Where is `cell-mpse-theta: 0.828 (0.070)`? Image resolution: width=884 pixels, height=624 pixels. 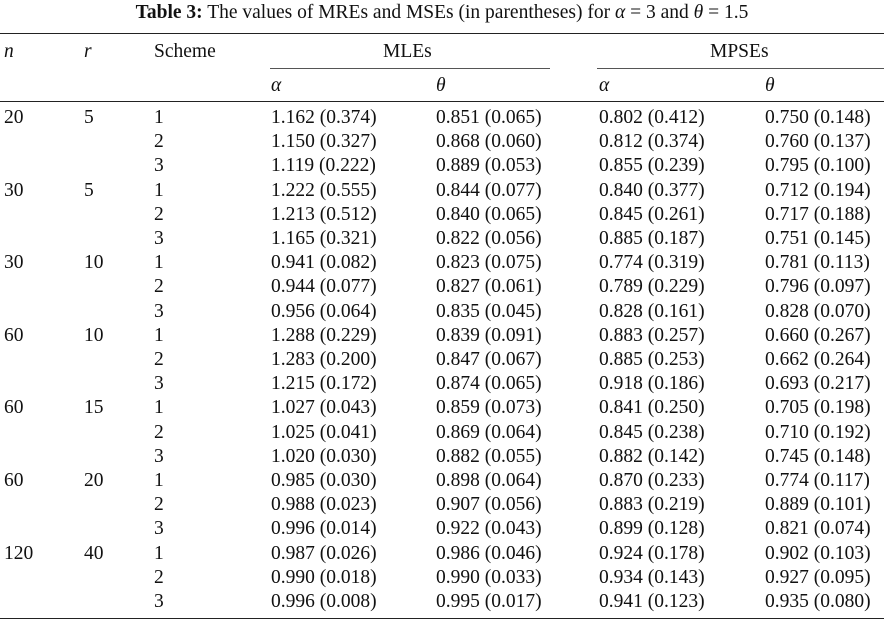 cell-mpse-theta: 0.828 (0.070) is located at coordinates (818, 311).